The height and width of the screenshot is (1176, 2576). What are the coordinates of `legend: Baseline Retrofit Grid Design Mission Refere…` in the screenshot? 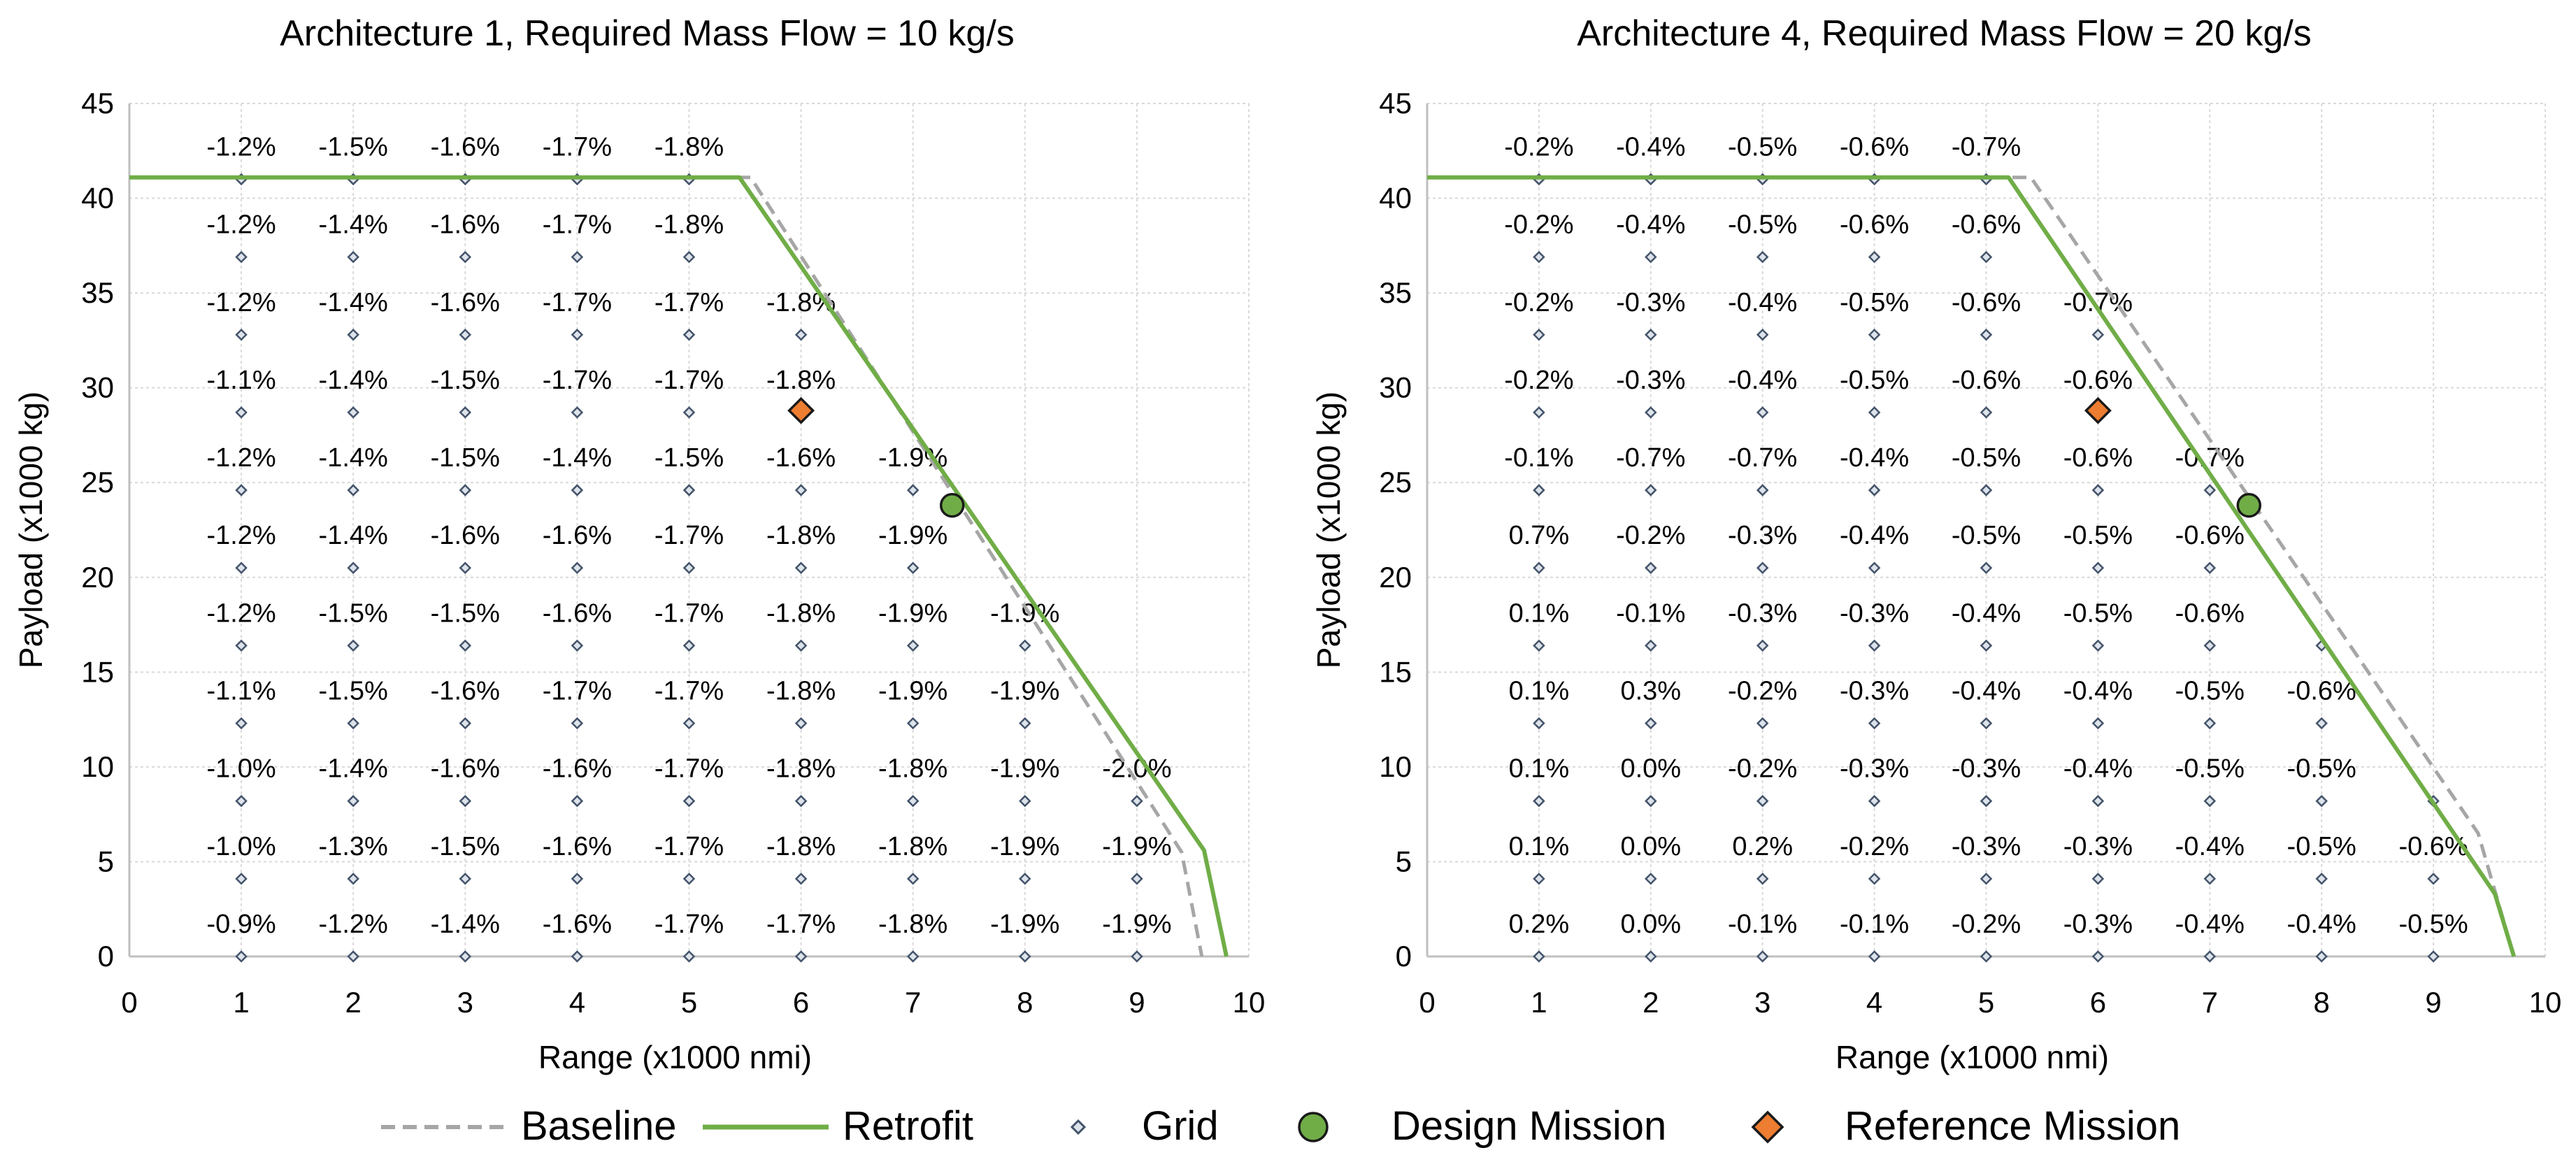 It's located at (1280, 1126).